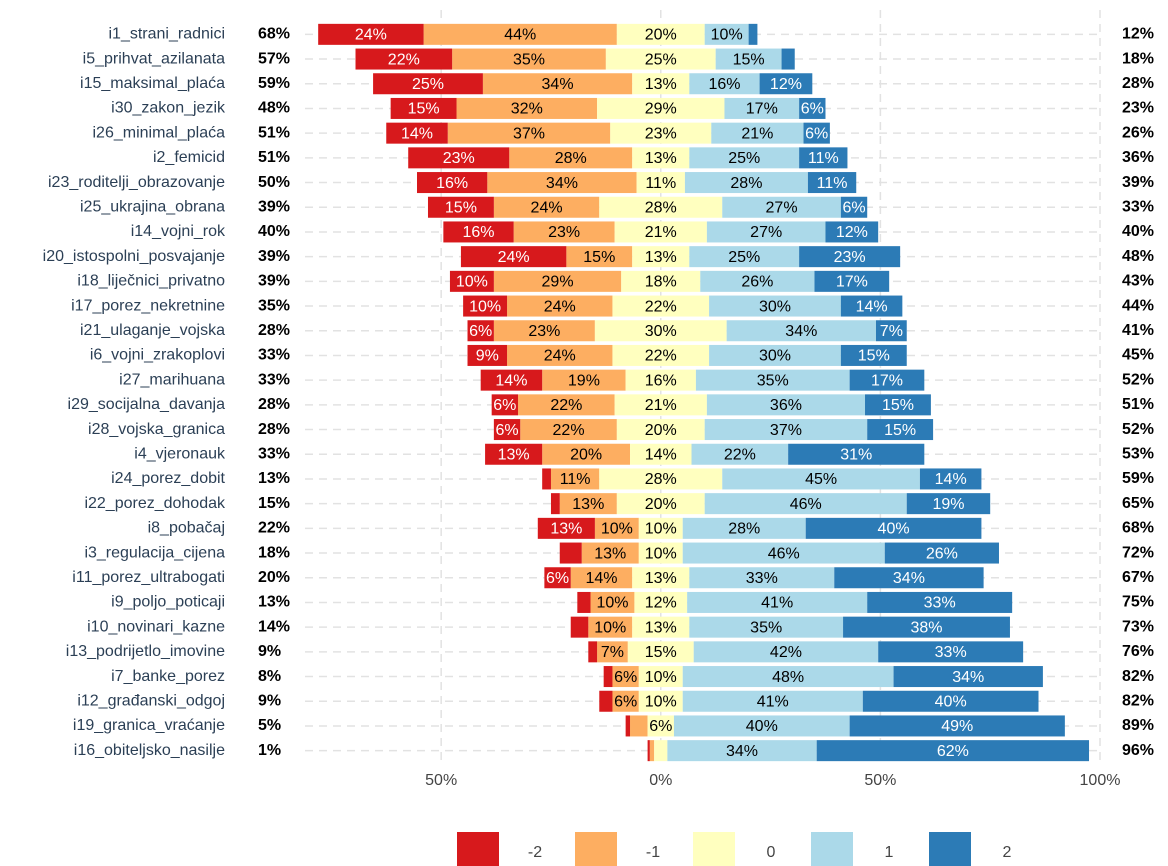 This screenshot has height=866, width=1168. I want to click on category-label: i16_obiteljsko_nasilje, so click(149, 750).